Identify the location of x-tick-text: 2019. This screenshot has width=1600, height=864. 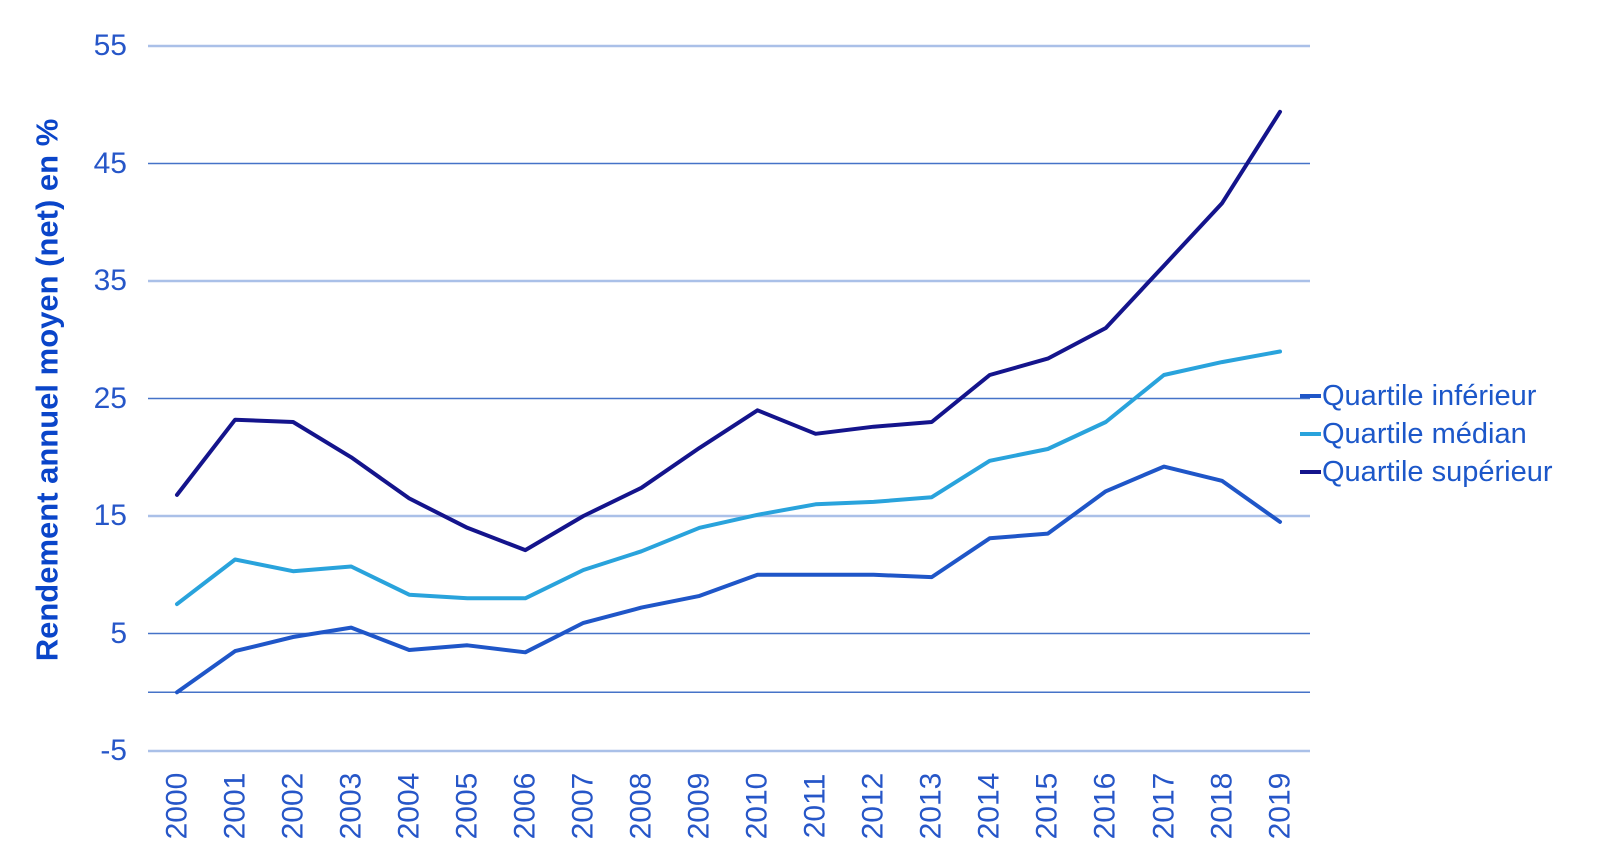
(1279, 806).